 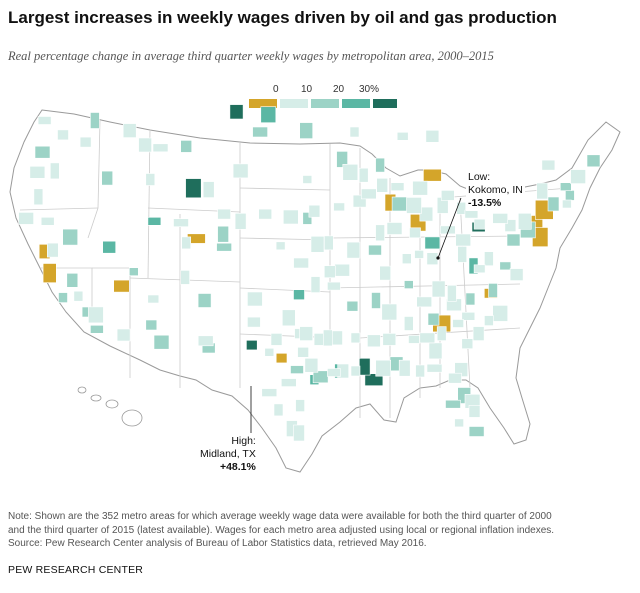 I want to click on legend-tick-30: 30%, so click(x=369, y=89).